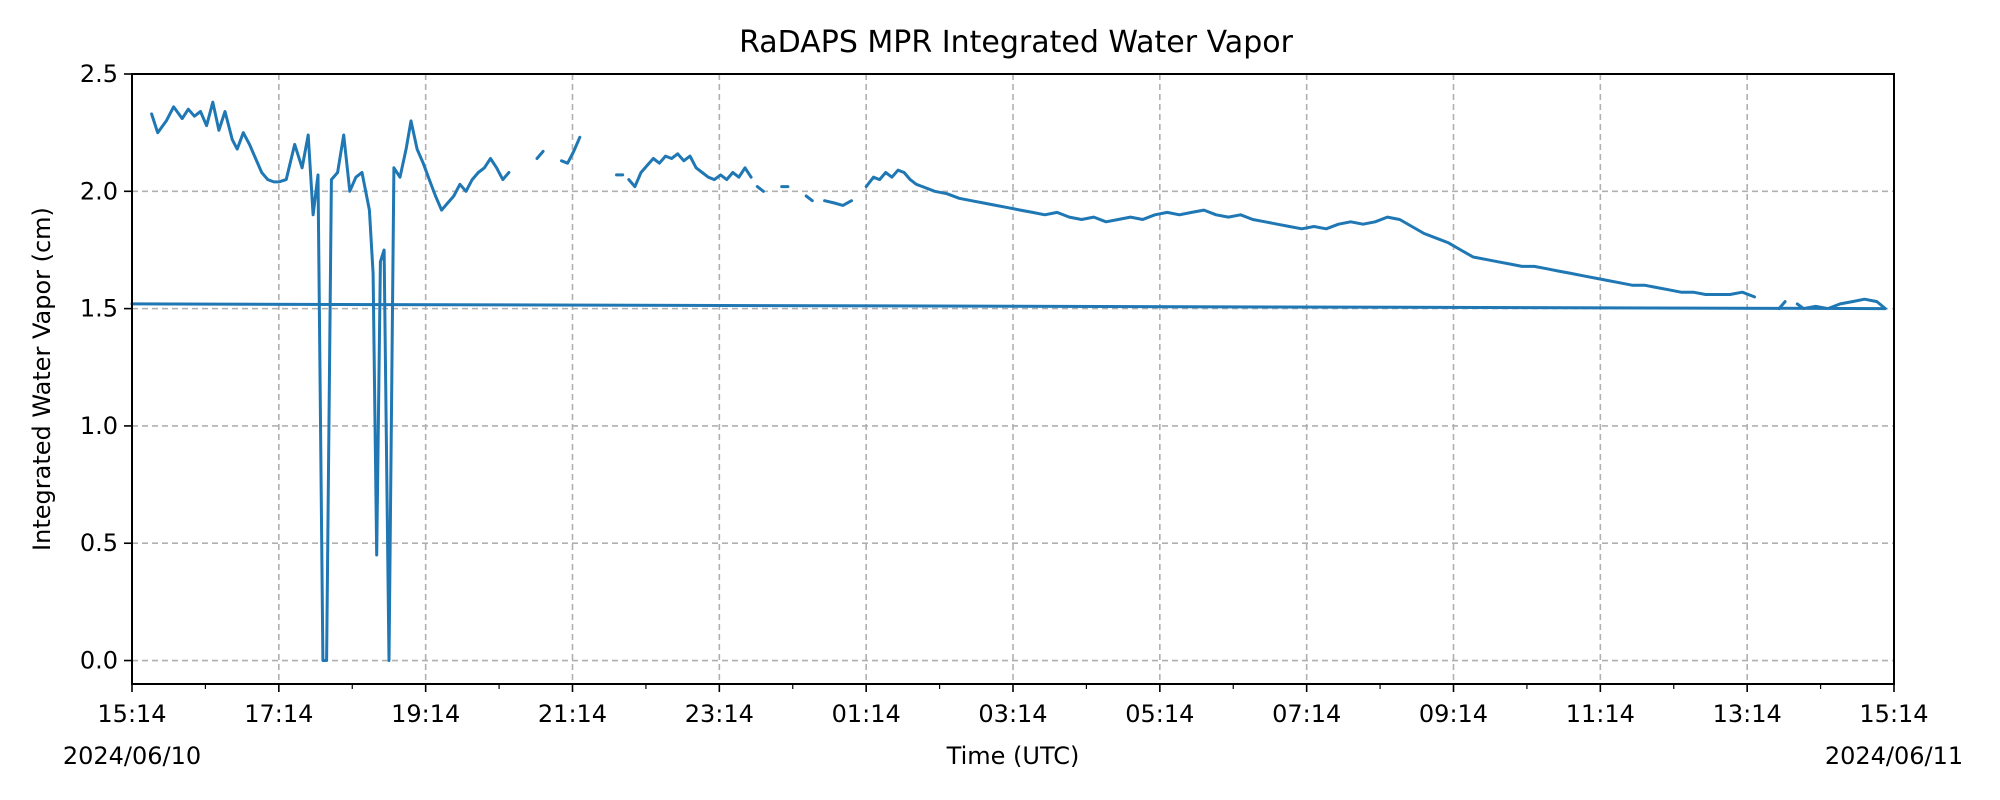 This screenshot has width=2000, height=800. Describe the element at coordinates (99, 543) in the screenshot. I see `y-tick-label: 0.5` at that location.